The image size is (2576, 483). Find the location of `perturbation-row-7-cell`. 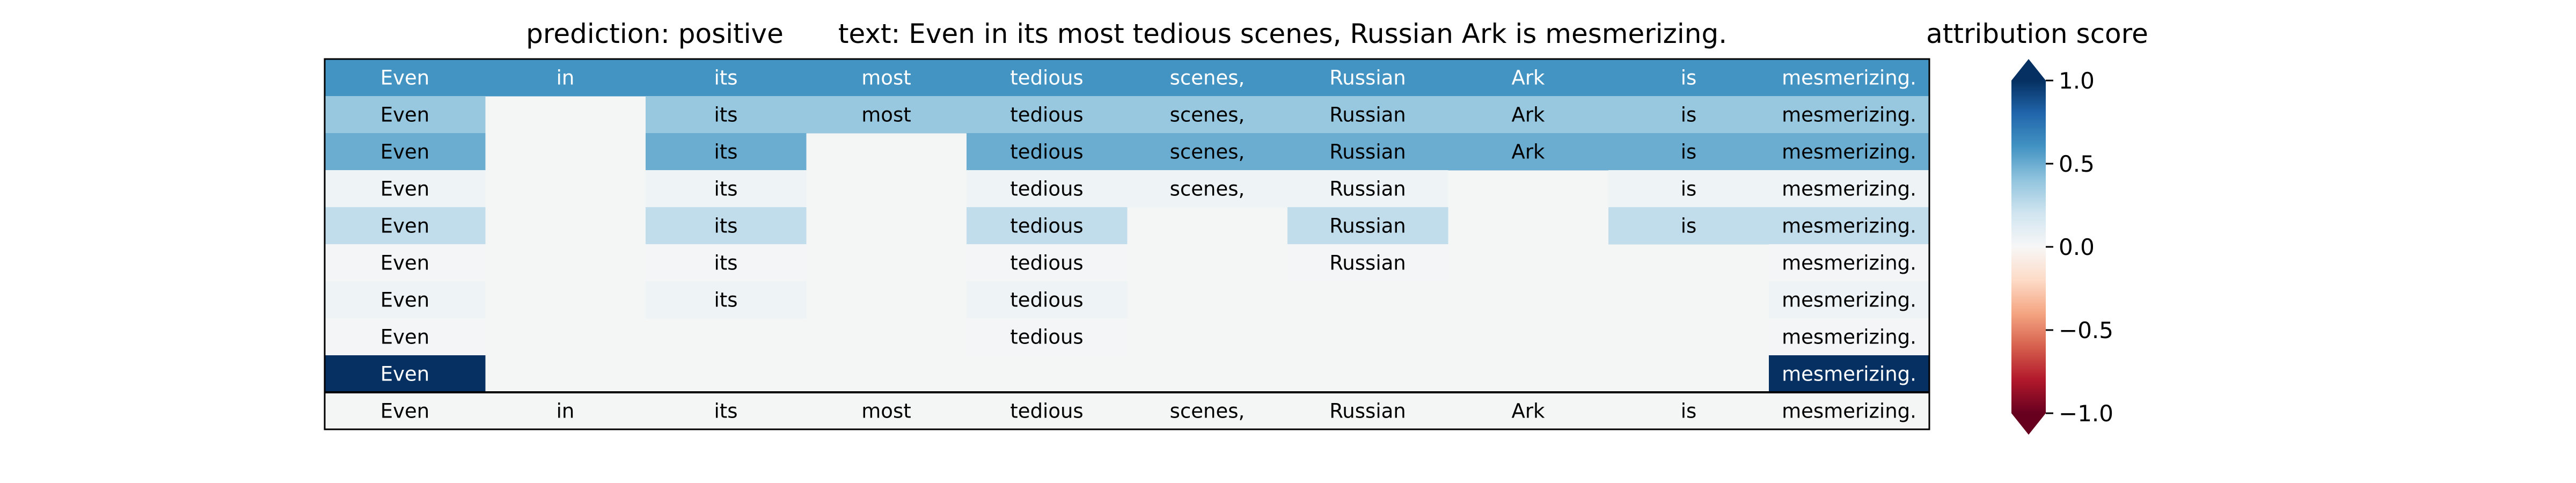

perturbation-row-7-cell is located at coordinates (1849, 300).